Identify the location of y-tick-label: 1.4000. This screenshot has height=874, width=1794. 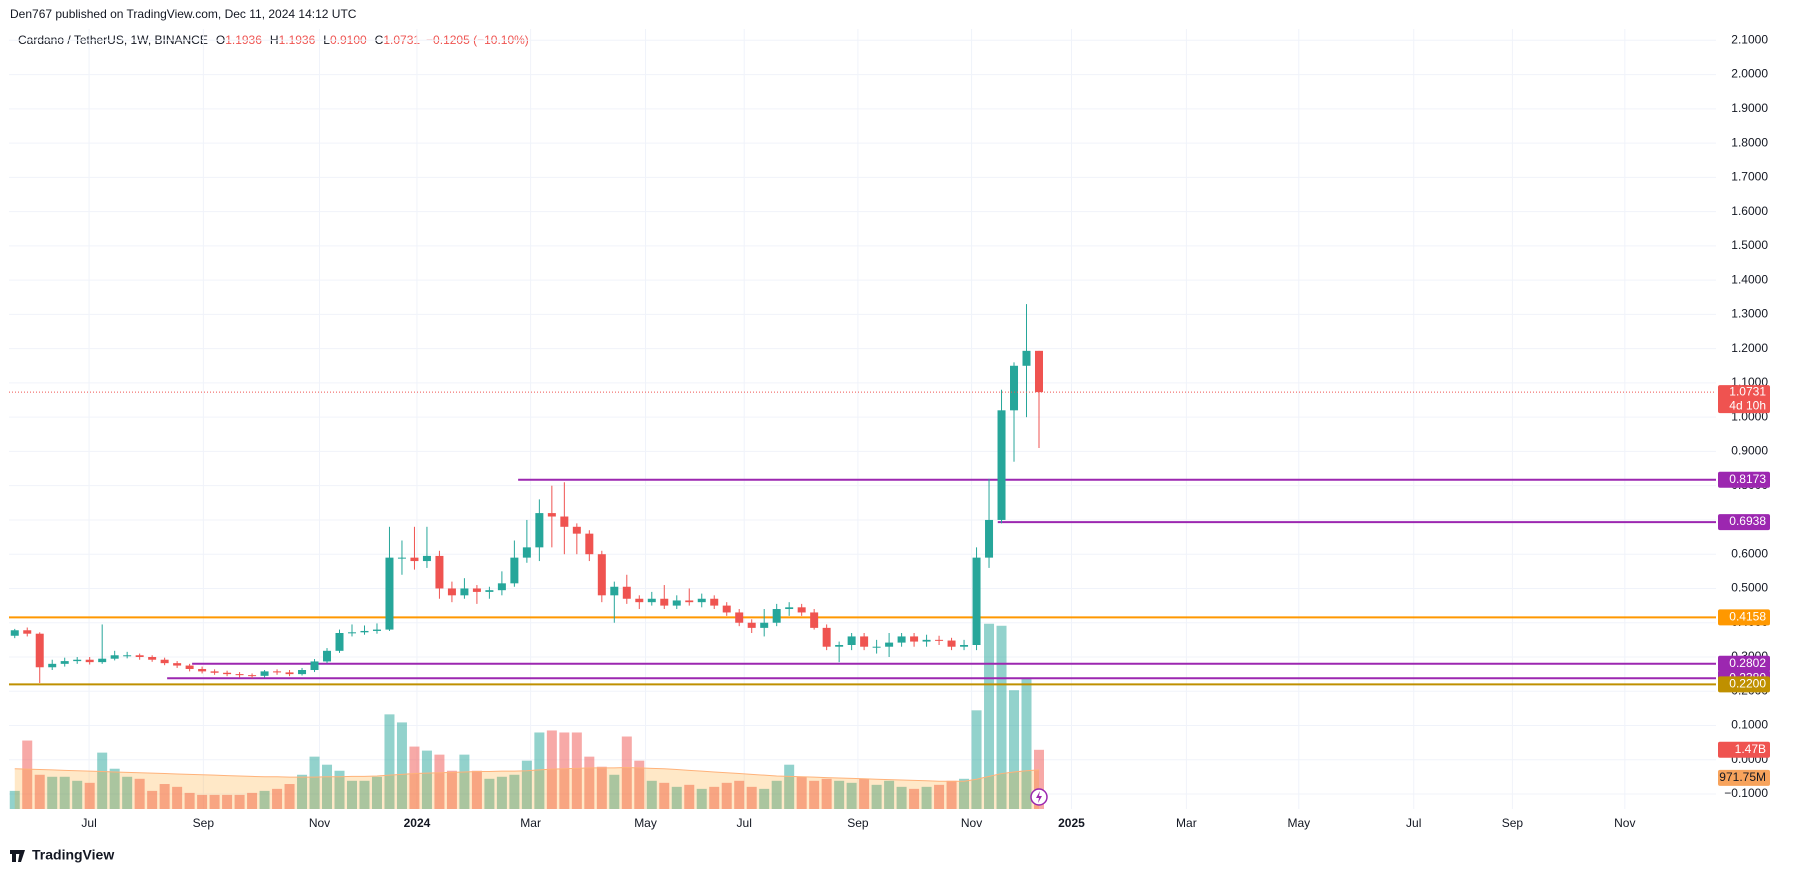
(1749, 279).